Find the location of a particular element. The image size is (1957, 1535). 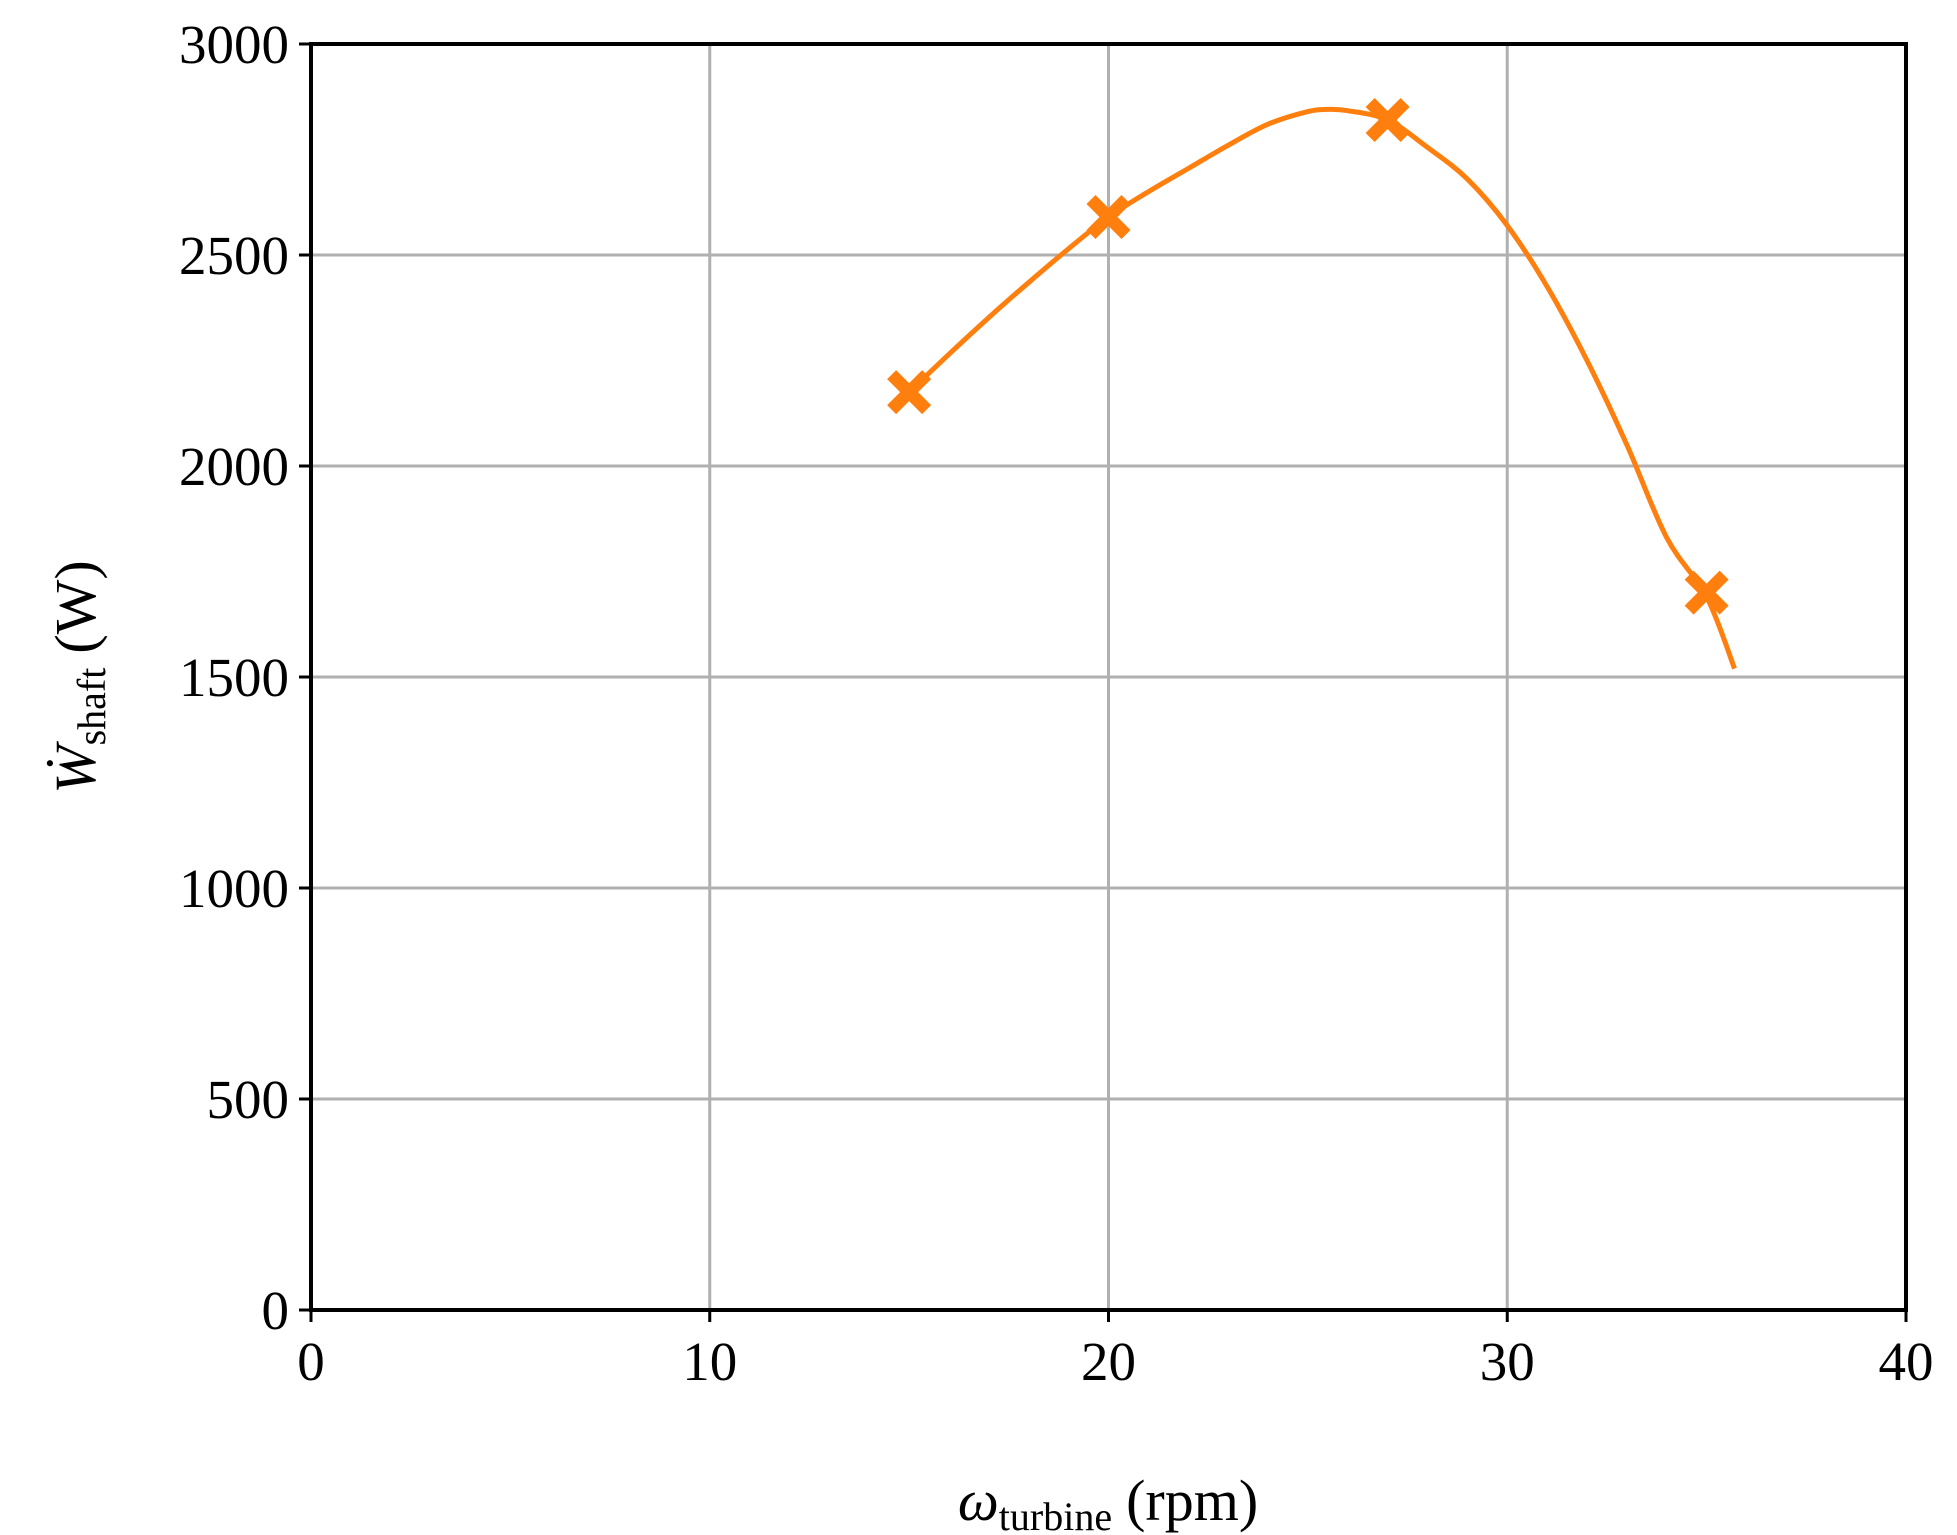

x-tick-label: 0 is located at coordinates (311, 1361).